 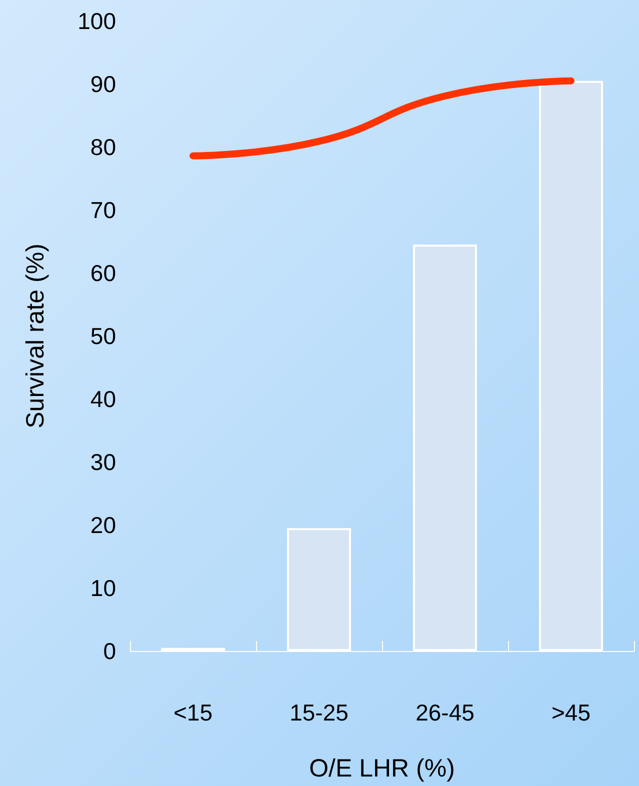 What do you see at coordinates (103, 273) in the screenshot?
I see `y-tick-label: 60` at bounding box center [103, 273].